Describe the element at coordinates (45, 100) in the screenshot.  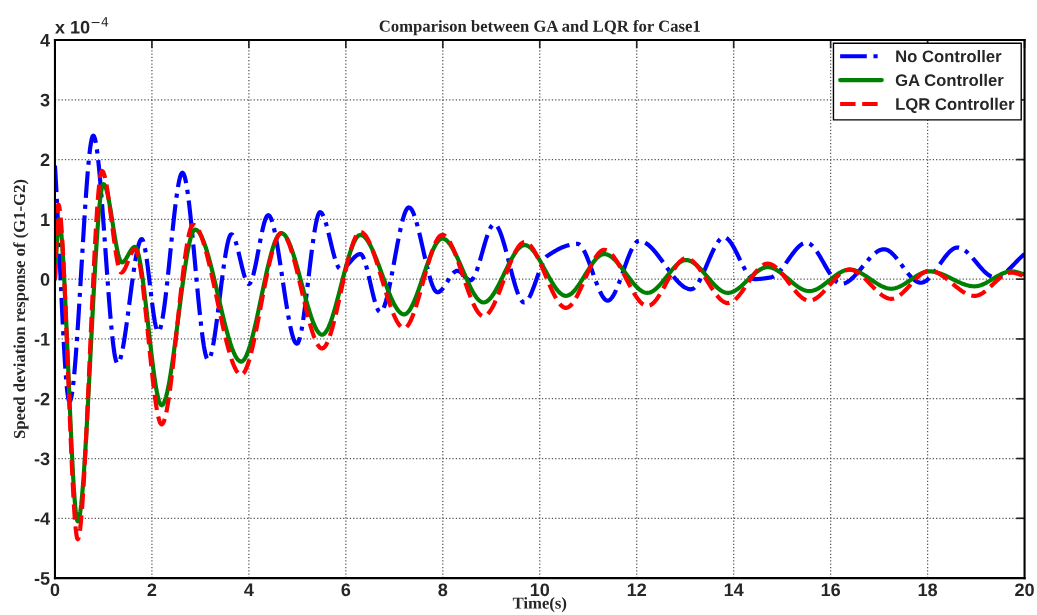
I see `y-tick-label: 3` at that location.